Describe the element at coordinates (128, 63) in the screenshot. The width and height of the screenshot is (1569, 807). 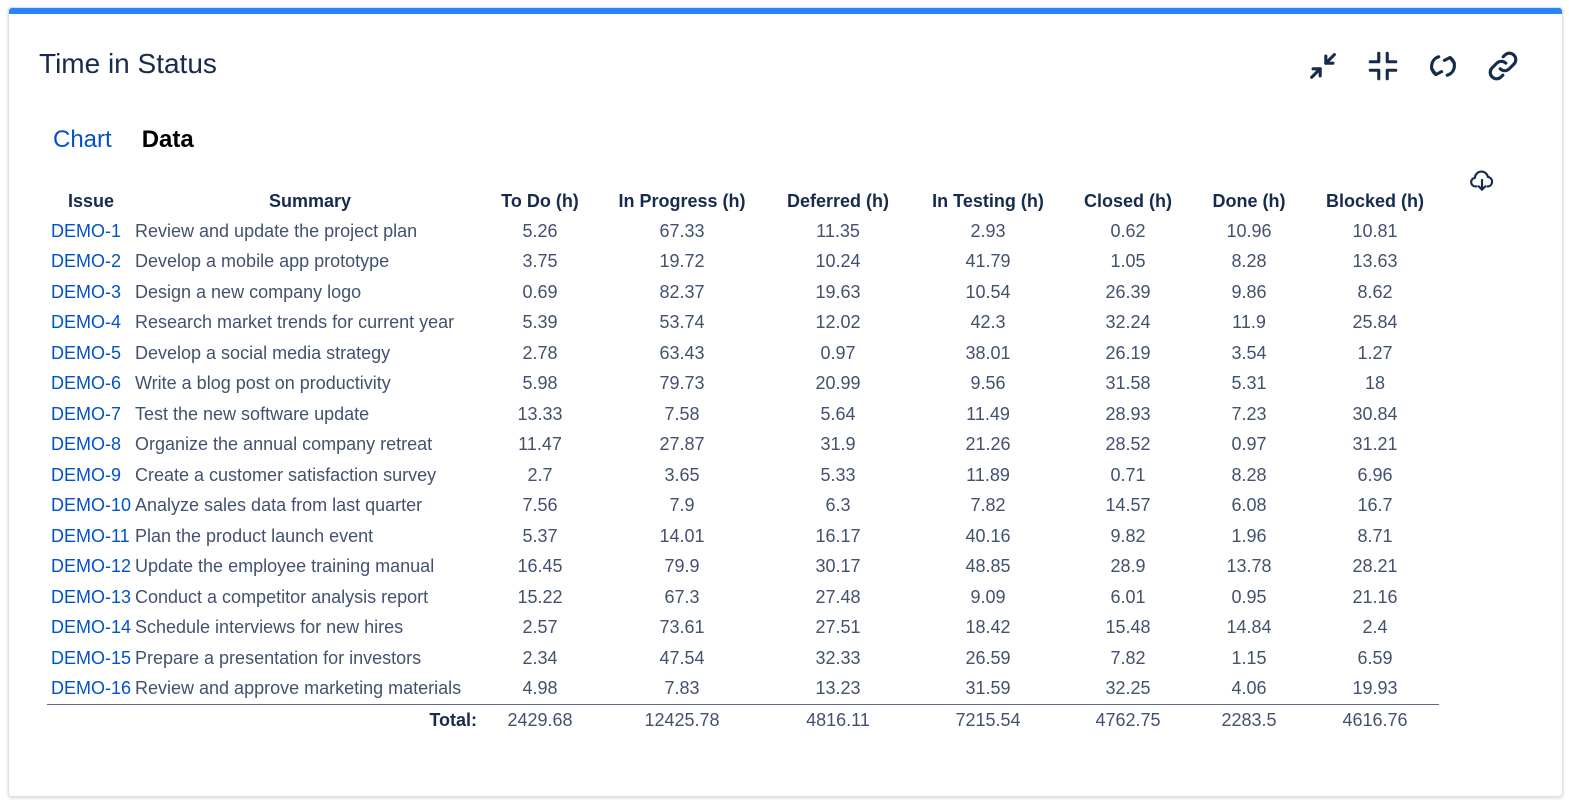
I see `panel-title: Time in Status` at that location.